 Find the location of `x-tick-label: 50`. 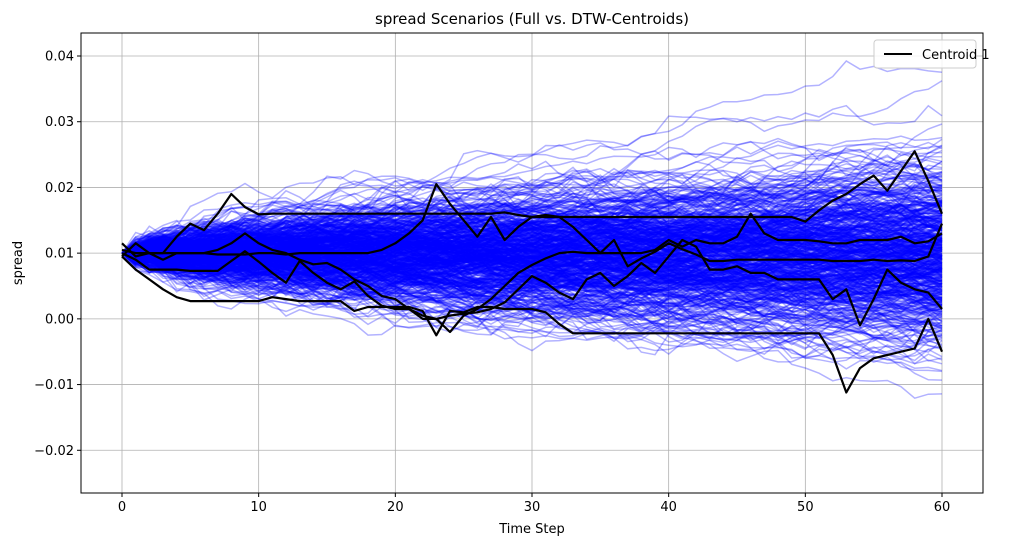

x-tick-label: 50 is located at coordinates (805, 507).